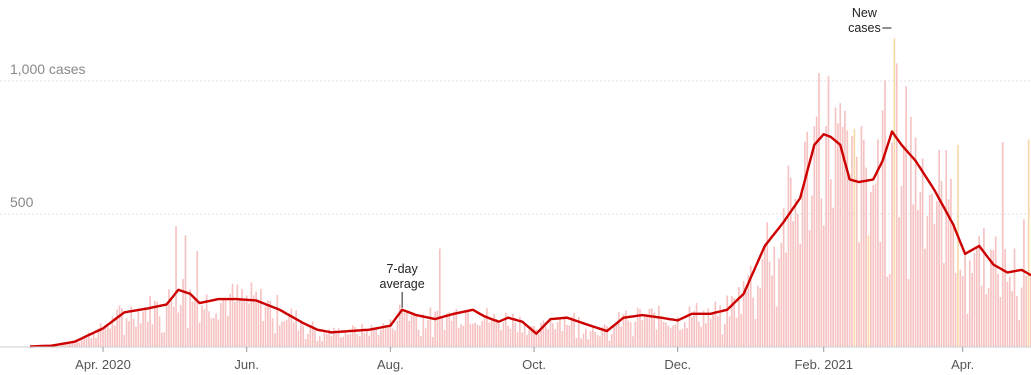 The width and height of the screenshot is (1031, 375). What do you see at coordinates (390, 364) in the screenshot?
I see `x-tick-label: Aug.` at bounding box center [390, 364].